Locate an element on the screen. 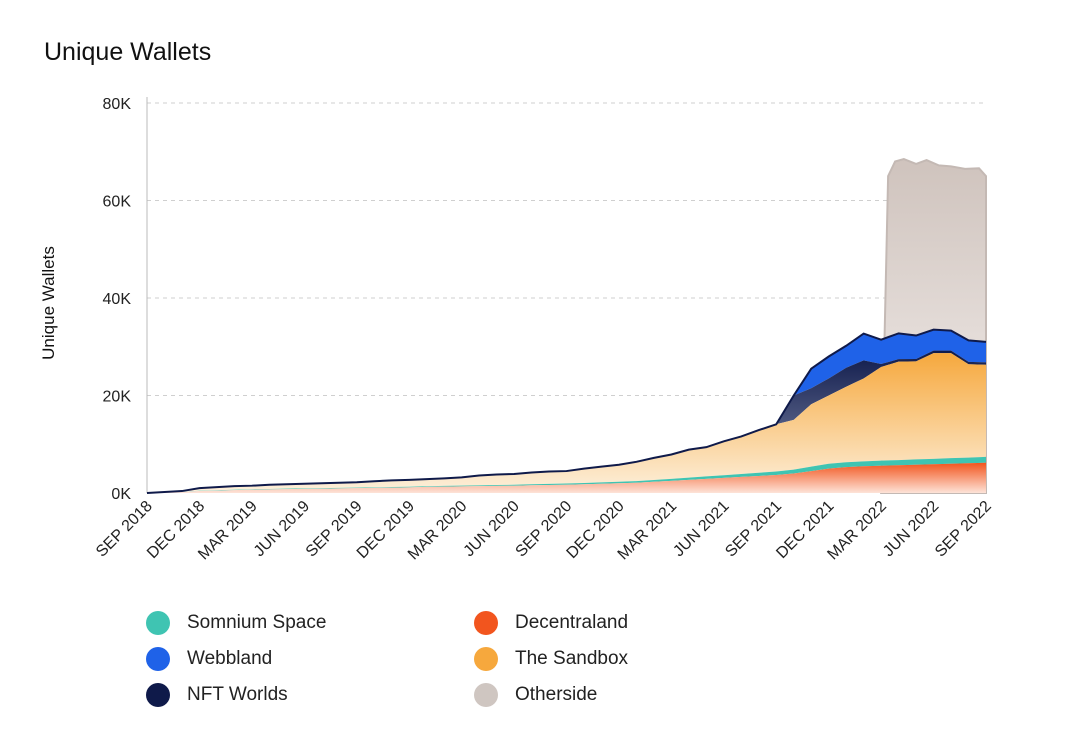  legend-item-webbland: Webbland is located at coordinates (209, 659).